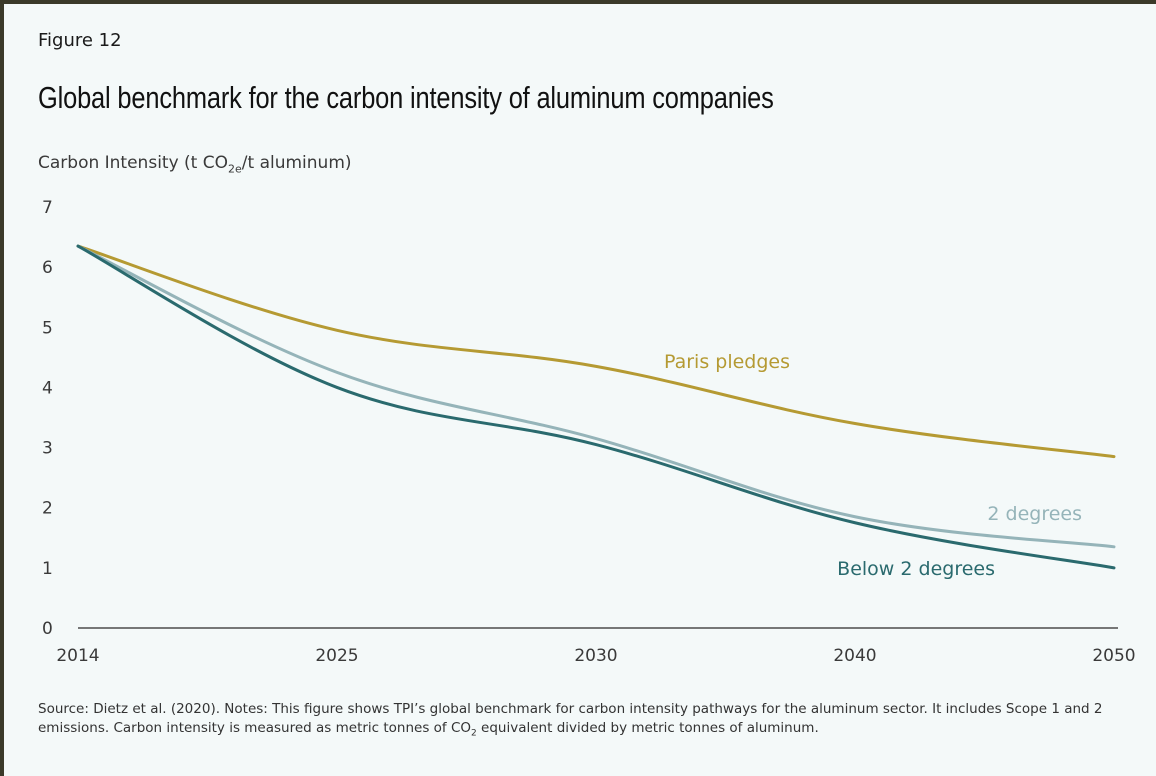 The height and width of the screenshot is (776, 1156). Describe the element at coordinates (916, 569) in the screenshot. I see `series-label: Below 2 degrees` at that location.